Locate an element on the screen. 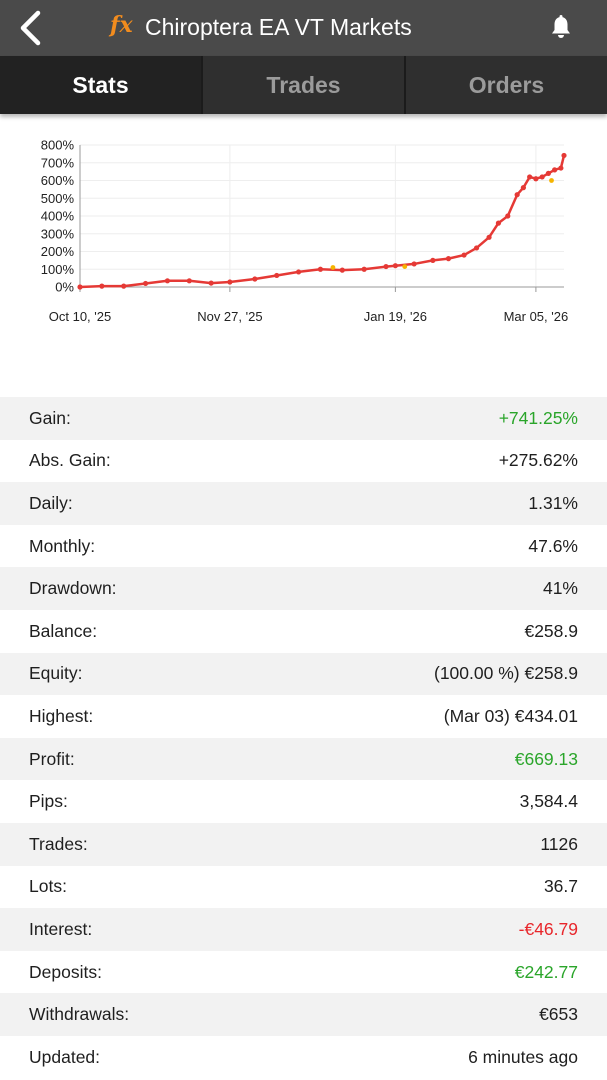 This screenshot has height=1080, width=607. stat-row: Deposits: €242.77 is located at coordinates (303, 972).